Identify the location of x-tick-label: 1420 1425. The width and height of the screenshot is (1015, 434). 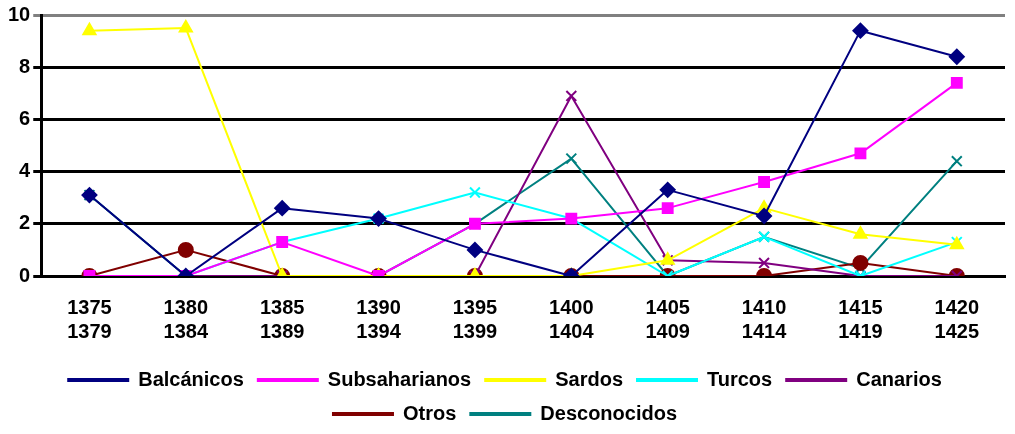
(957, 318).